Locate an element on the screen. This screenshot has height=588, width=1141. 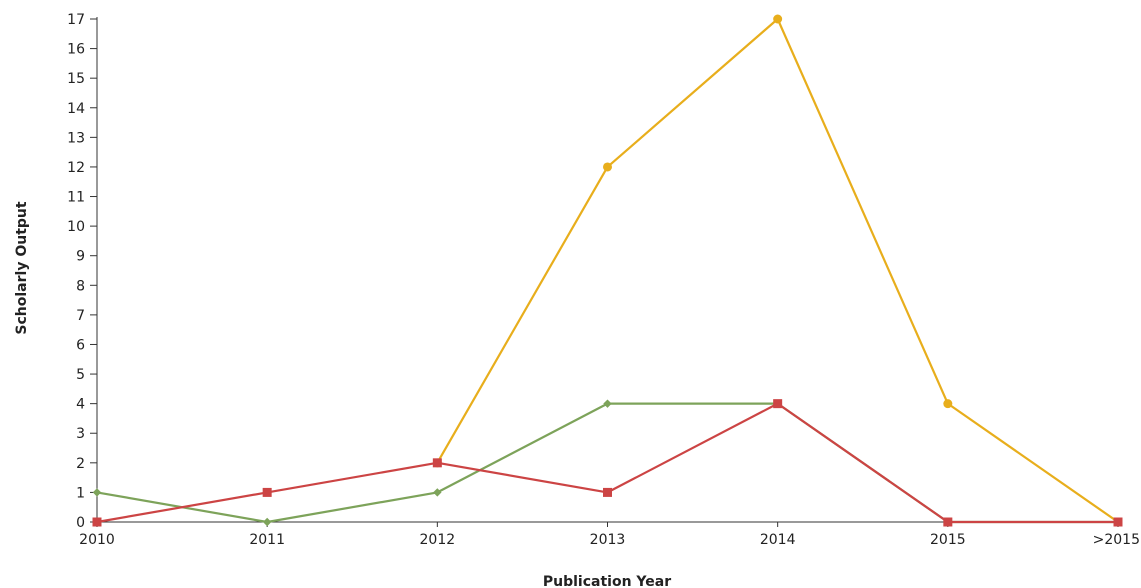
y-tick-label: 2 is located at coordinates (80, 464).